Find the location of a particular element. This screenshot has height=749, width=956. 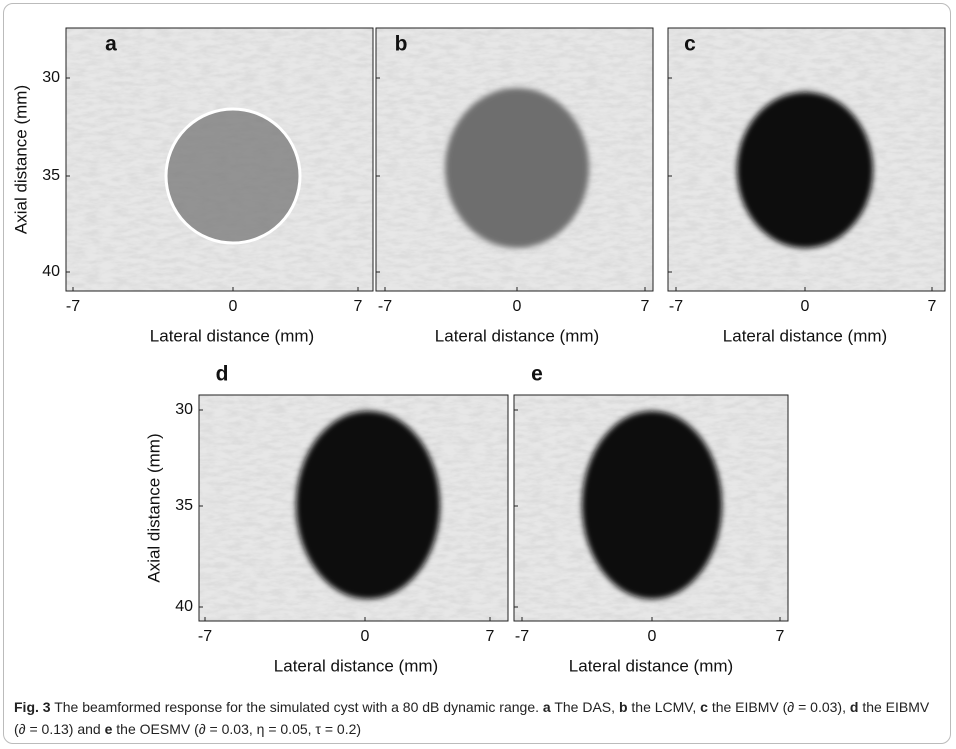

panel: e -7 0 7 Lateral distance (mm) is located at coordinates (651, 519).